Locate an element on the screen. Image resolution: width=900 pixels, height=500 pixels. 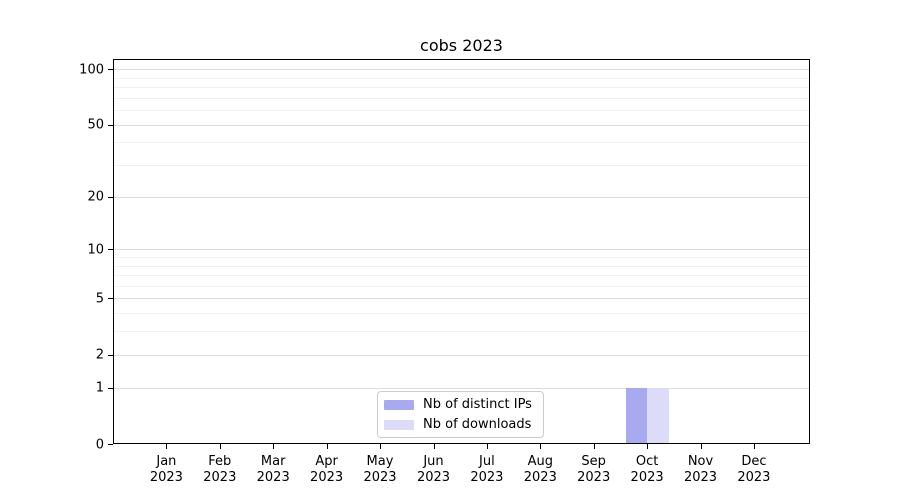
y-tick-label: 100 is located at coordinates (91, 69).